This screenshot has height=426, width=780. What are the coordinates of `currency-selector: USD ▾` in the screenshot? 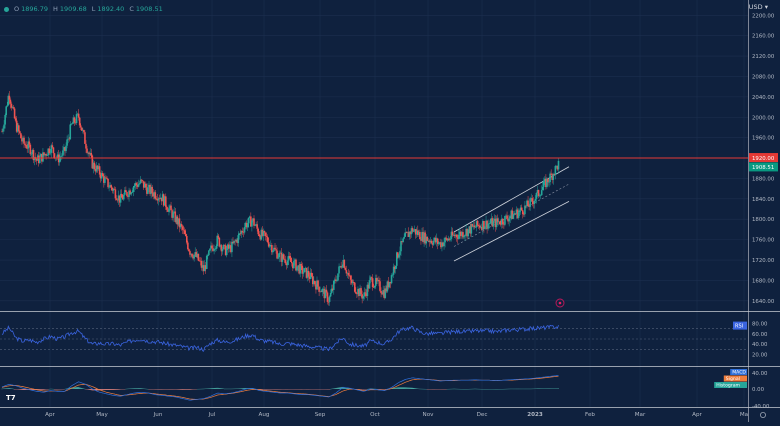 It's located at (758, 7).